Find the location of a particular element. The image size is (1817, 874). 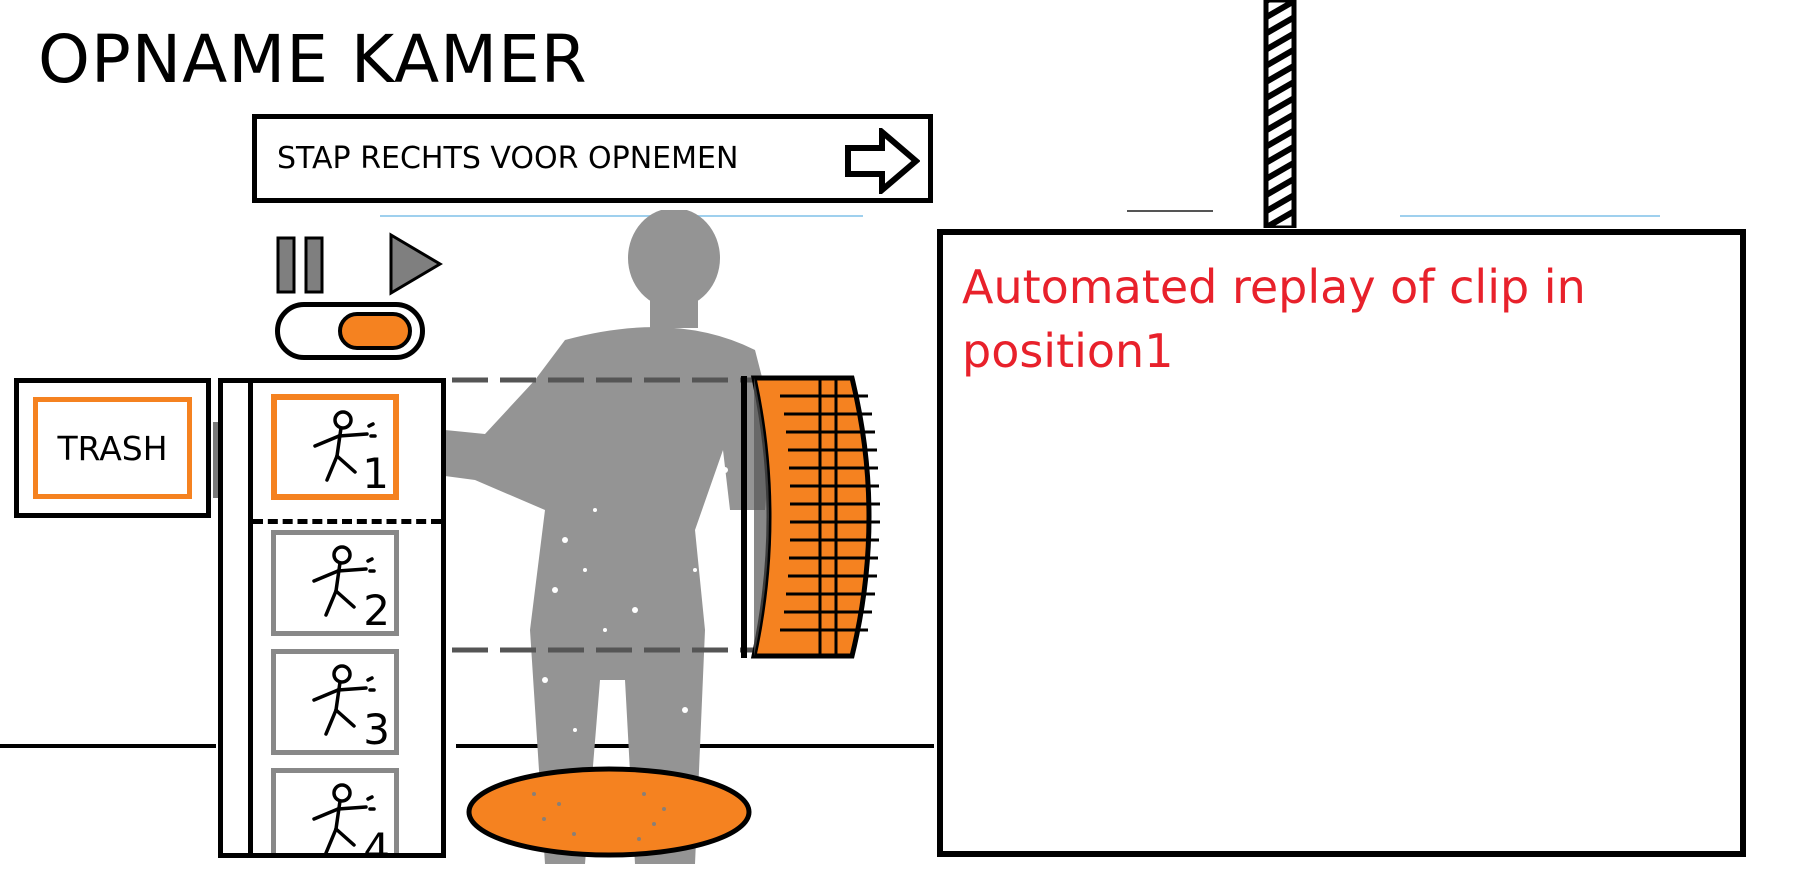

record-toggle is located at coordinates (350, 331).